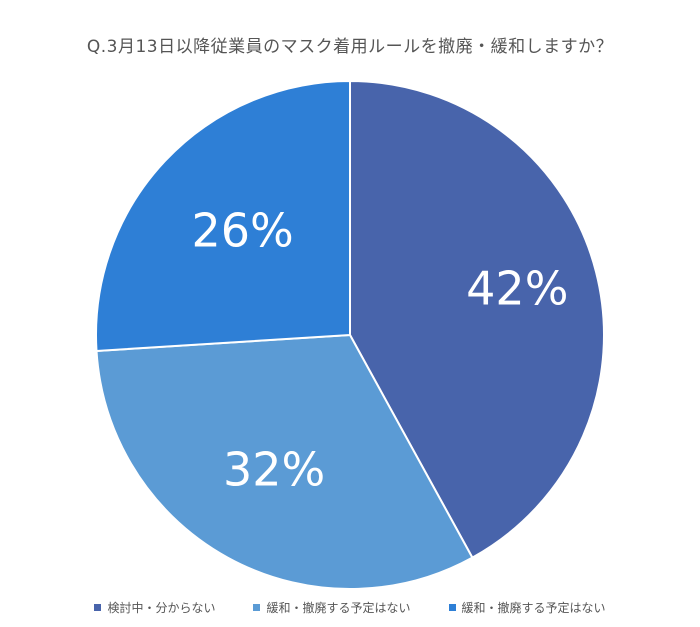 The width and height of the screenshot is (700, 627). What do you see at coordinates (350, 47) in the screenshot?
I see `chart-title: Q.3月13日以降従業員のマスク着用ルールを撤廃・緩和しますか？` at bounding box center [350, 47].